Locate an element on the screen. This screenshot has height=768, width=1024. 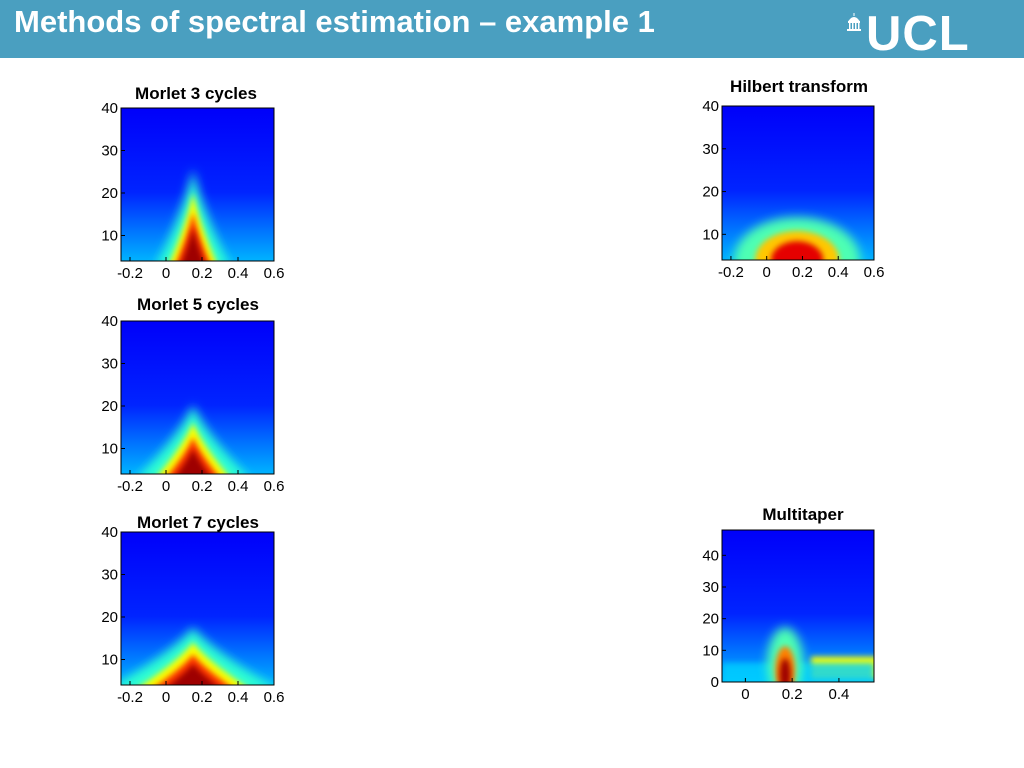
heatmap-4: 0 0.2 0.4 0 10 20 30 40 is located at coordinates (788, 616).